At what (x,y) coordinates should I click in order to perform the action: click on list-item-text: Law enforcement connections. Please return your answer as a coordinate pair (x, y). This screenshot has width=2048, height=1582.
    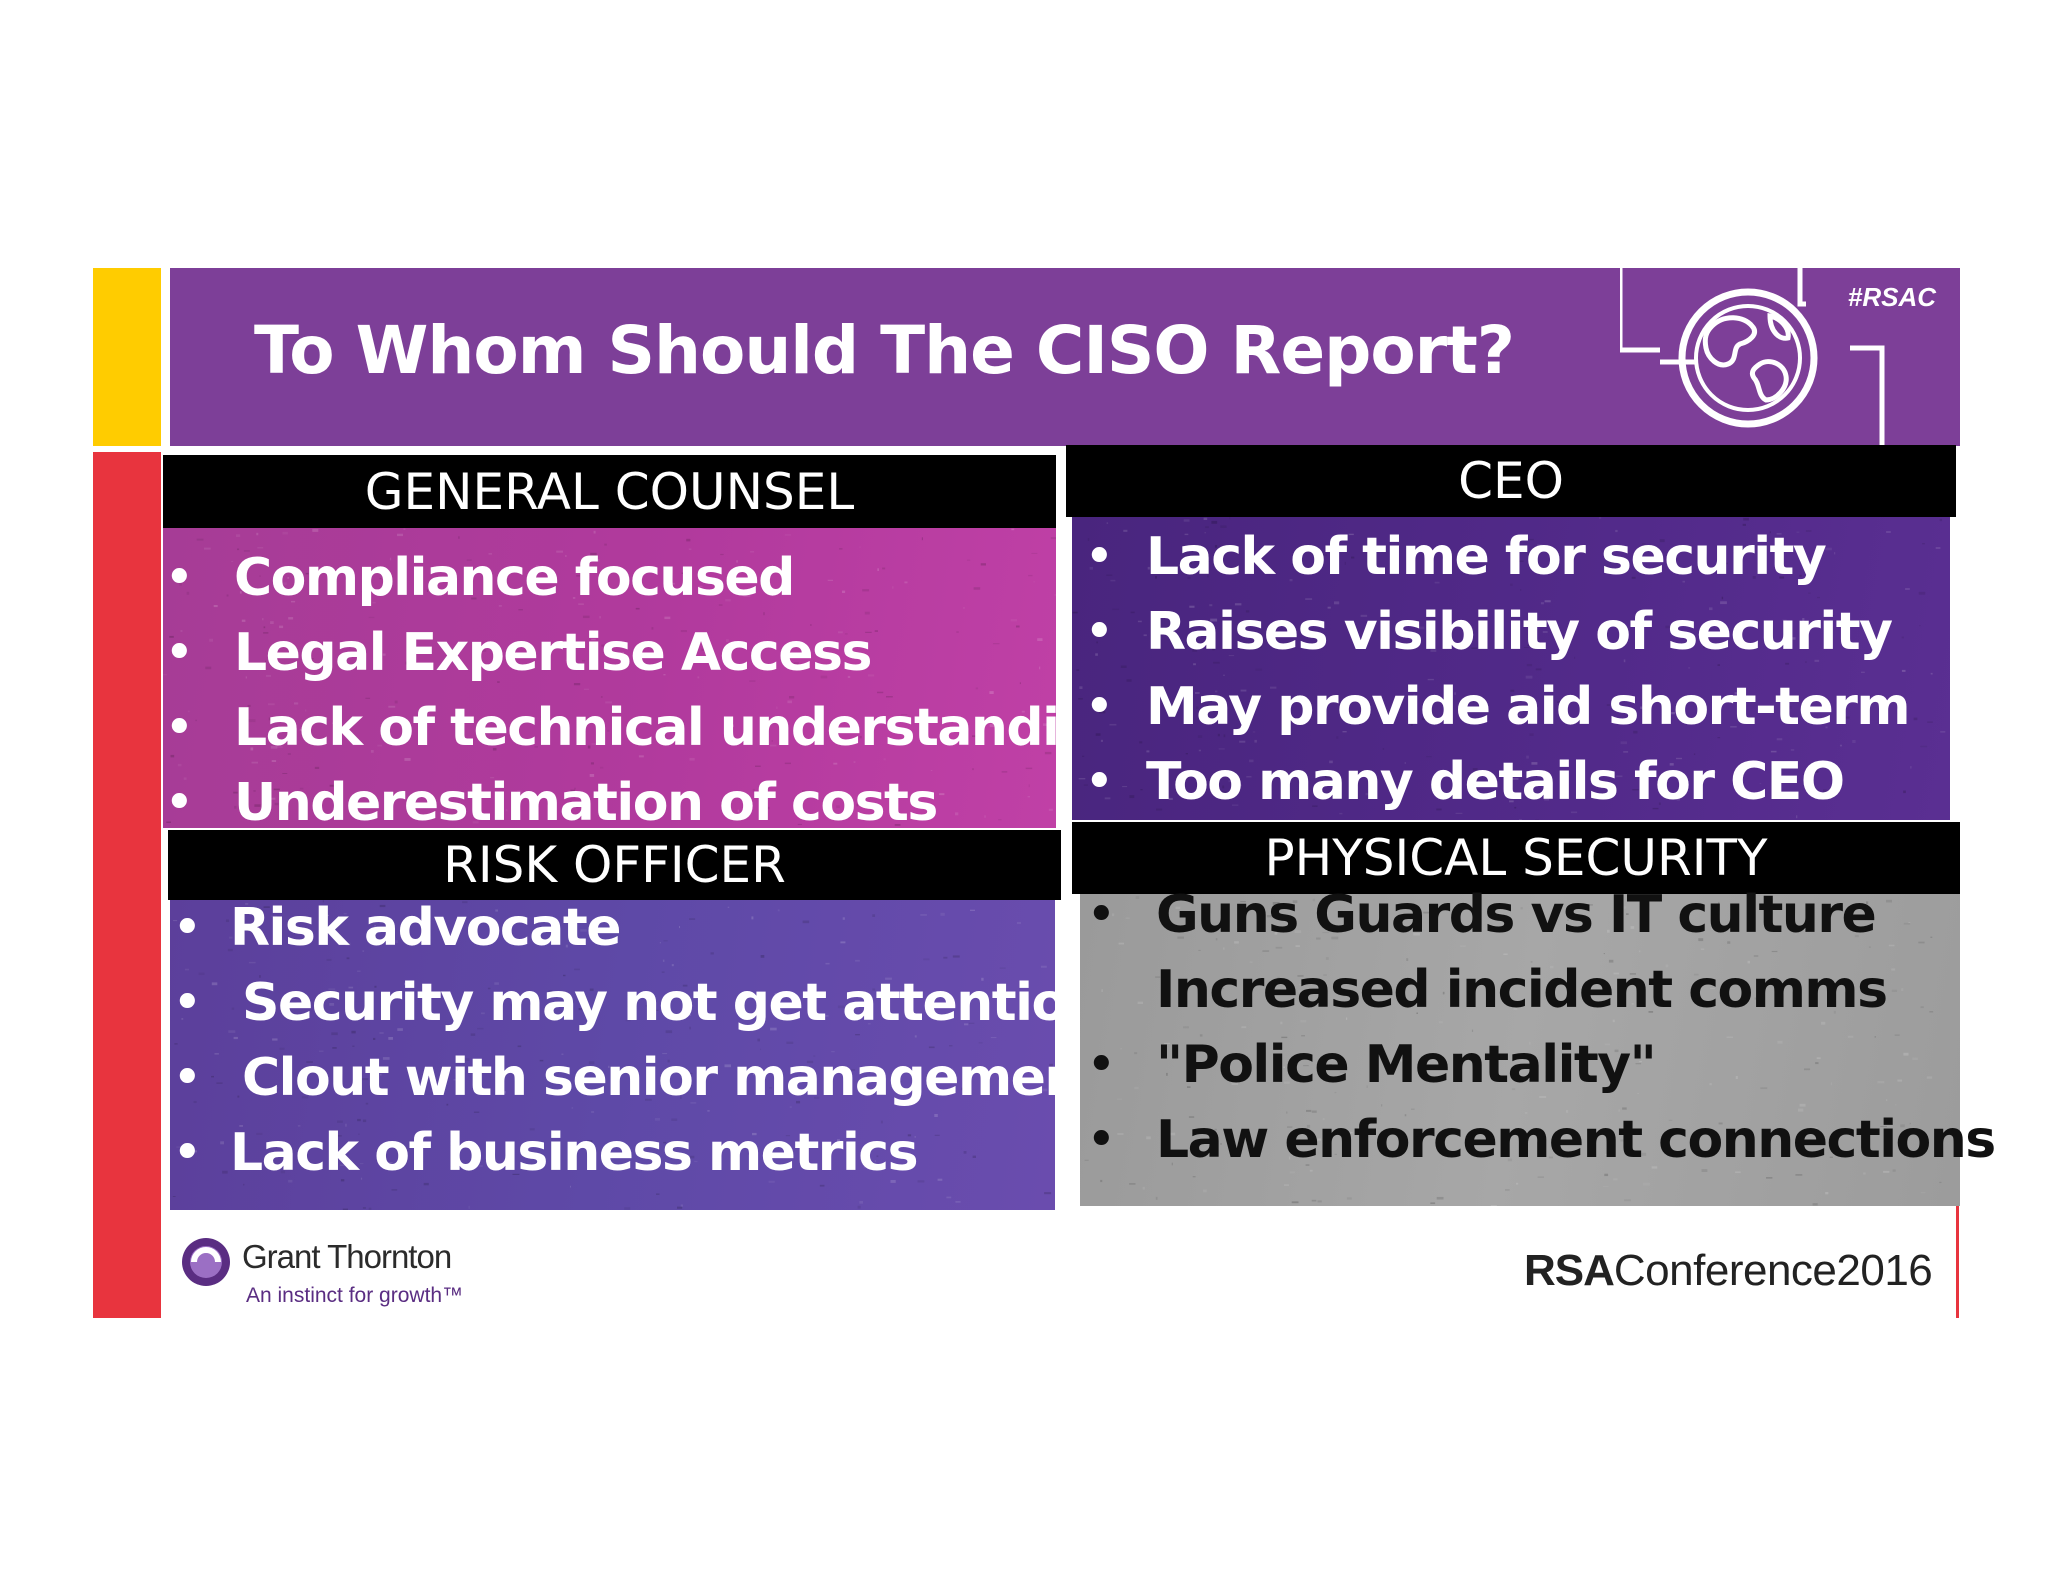
    Looking at the image, I should click on (1576, 1140).